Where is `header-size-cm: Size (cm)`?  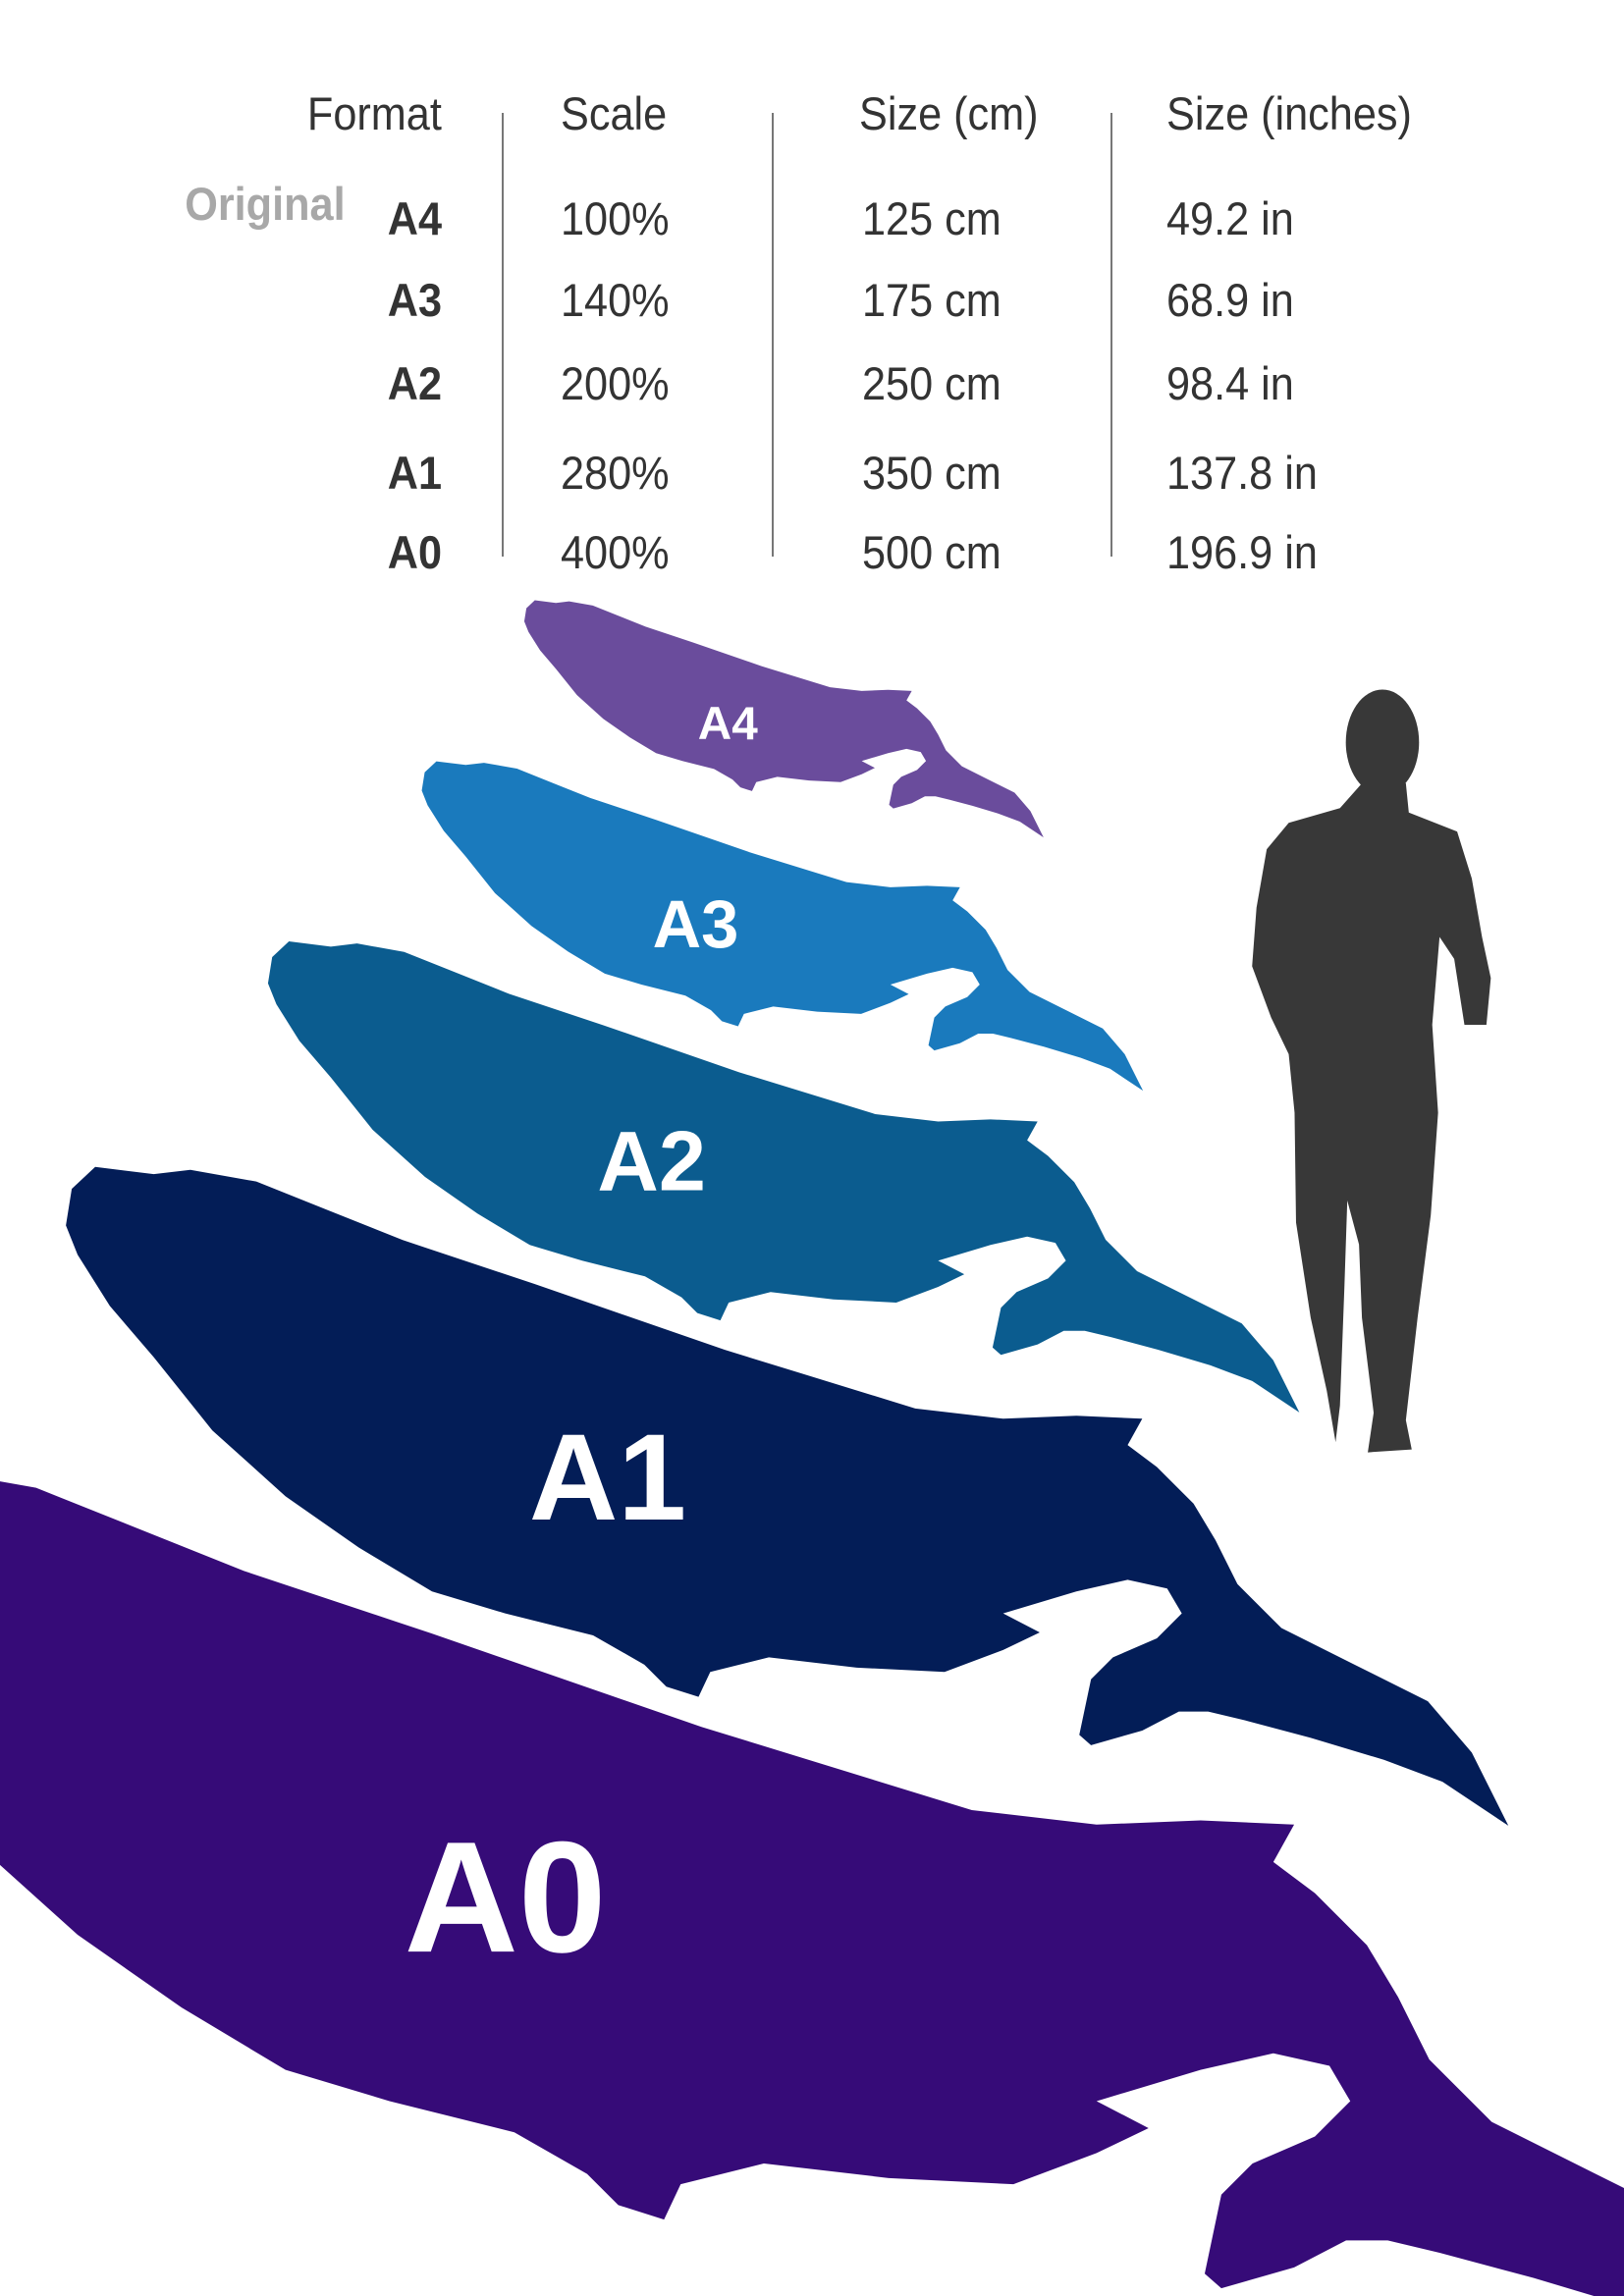 header-size-cm: Size (cm) is located at coordinates (949, 113).